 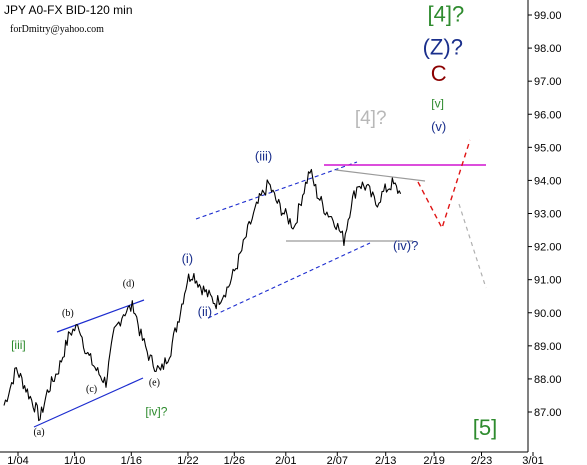 I want to click on x-tick-label: 1/04, so click(x=17, y=460).